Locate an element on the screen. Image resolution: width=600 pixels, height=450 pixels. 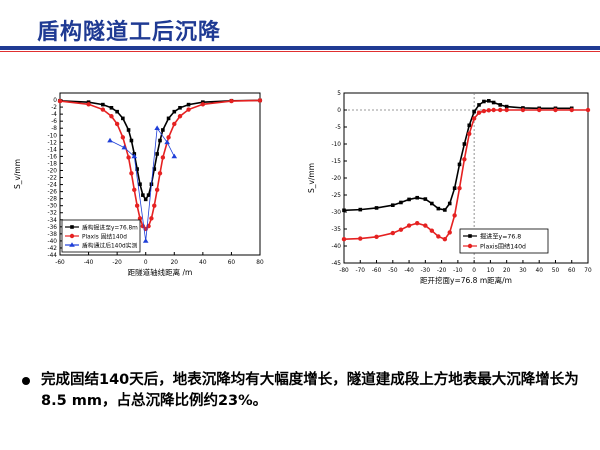
y-tick-label: -22 is located at coordinates (53, 179).